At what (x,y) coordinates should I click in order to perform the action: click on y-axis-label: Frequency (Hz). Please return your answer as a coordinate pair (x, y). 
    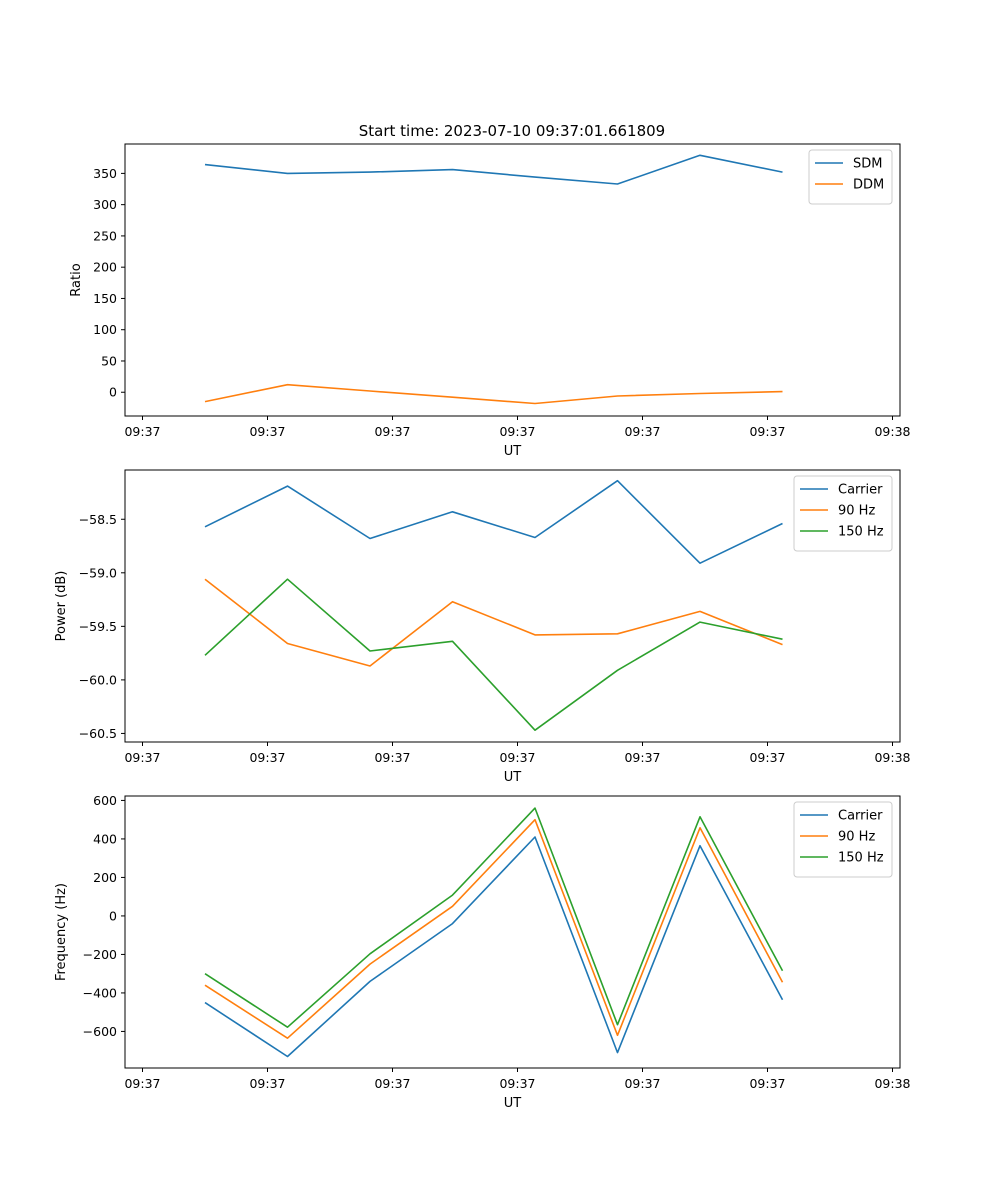
    Looking at the image, I should click on (61, 932).